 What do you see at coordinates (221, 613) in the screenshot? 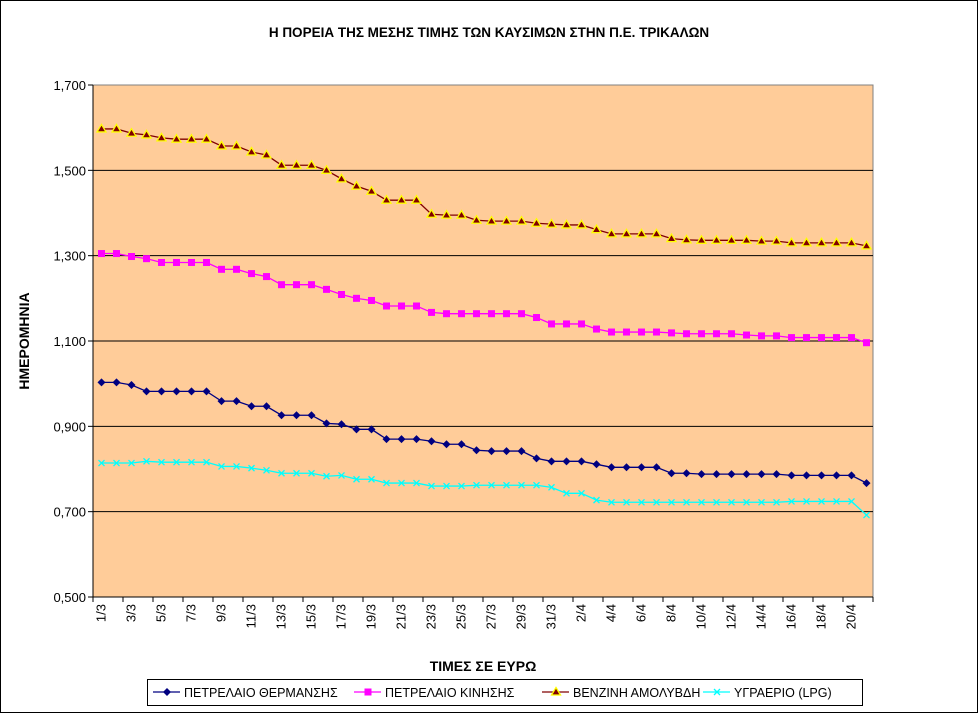
I see `x-tick-label: 9/3` at bounding box center [221, 613].